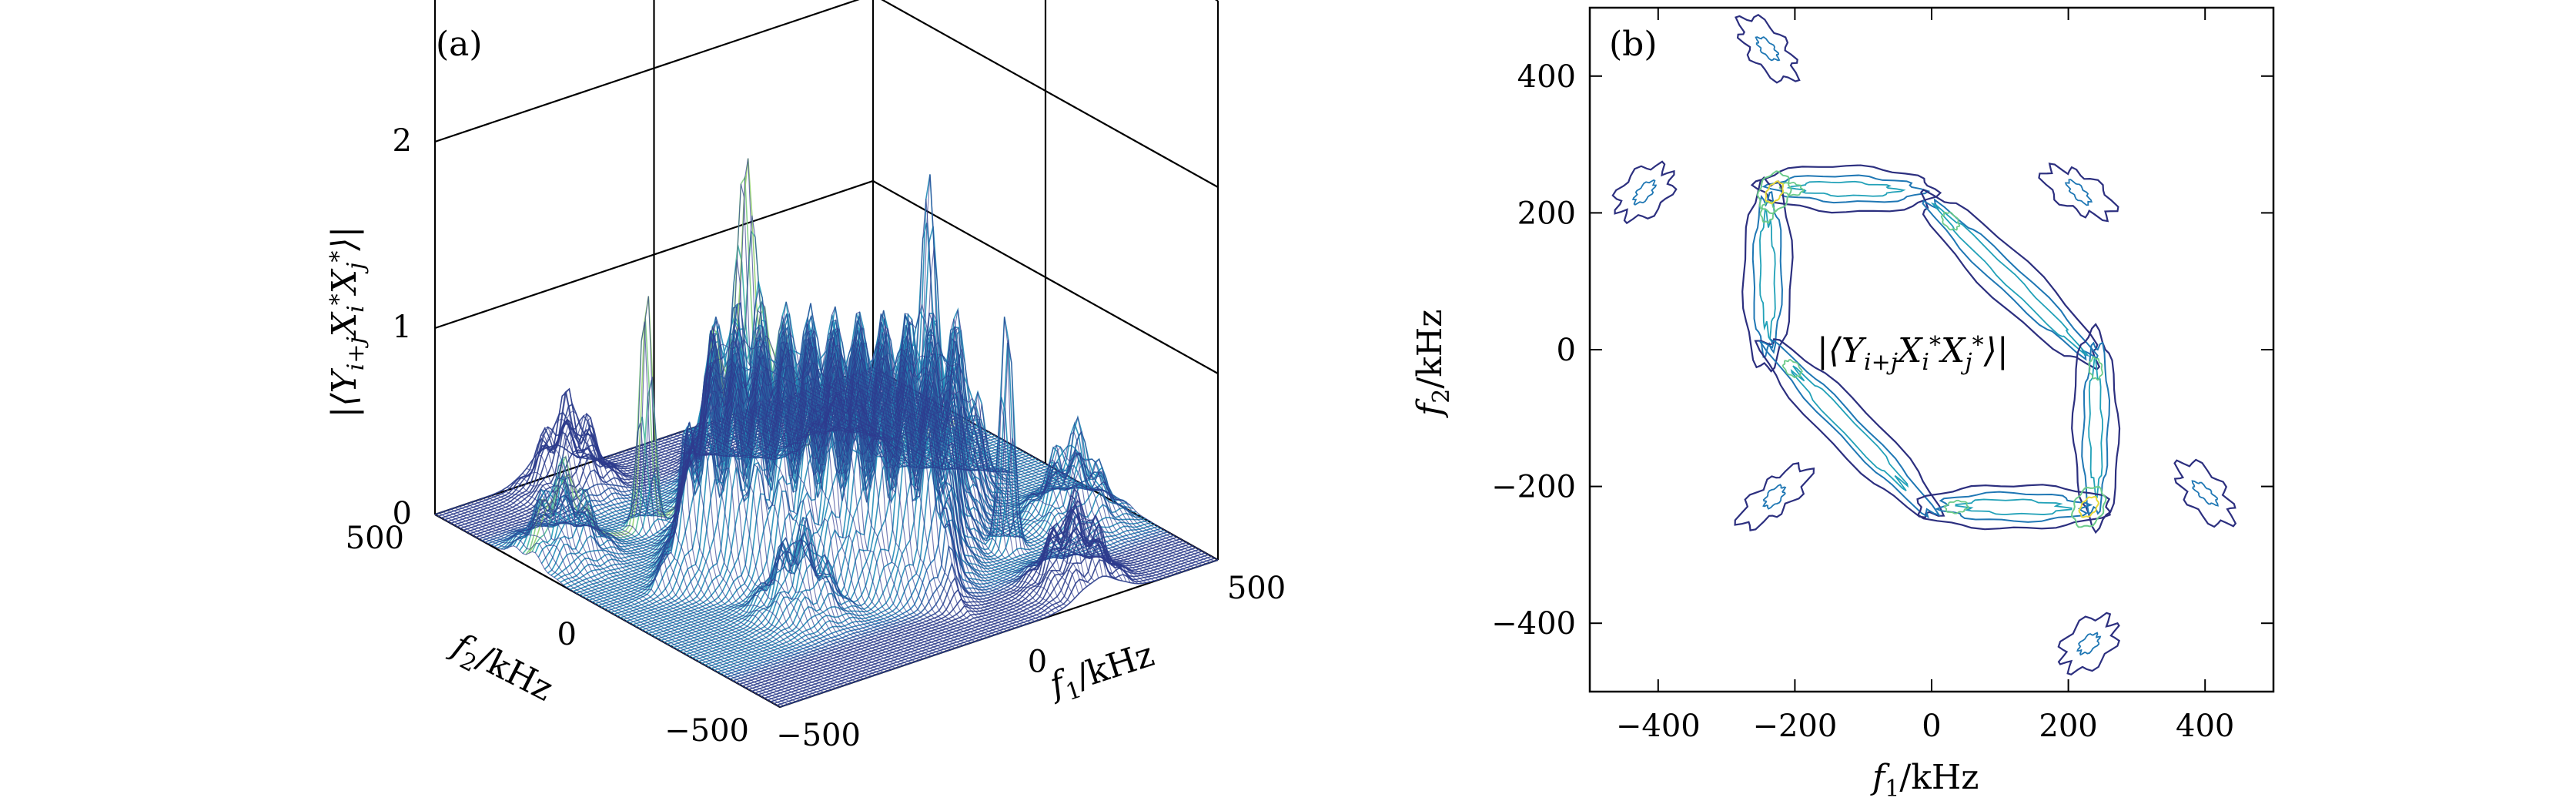 Image resolution: width=2576 pixels, height=811 pixels. Describe the element at coordinates (818, 735) in the screenshot. I see `x-tick-label: −500` at that location.